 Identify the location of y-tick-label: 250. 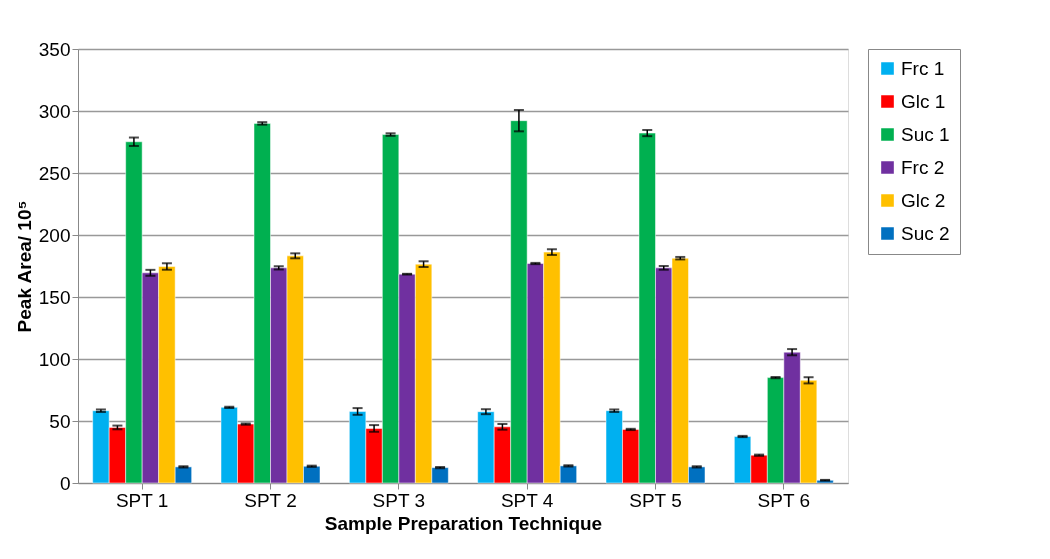
(54, 173).